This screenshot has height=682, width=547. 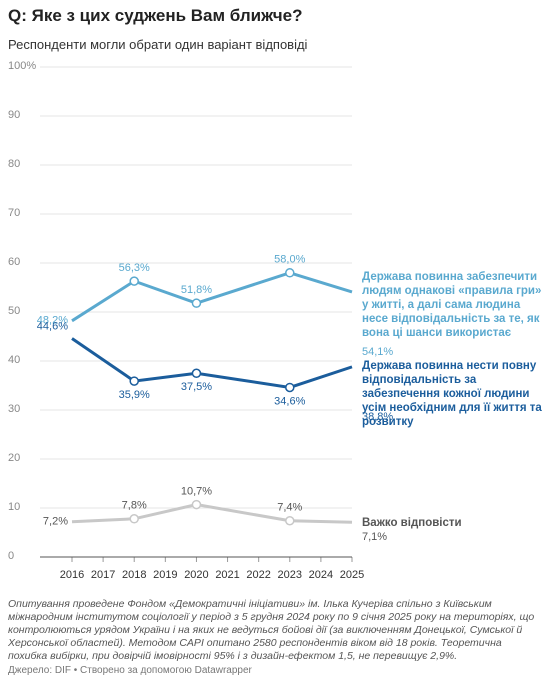 I want to click on y-tick-label: 10, so click(x=14, y=507).